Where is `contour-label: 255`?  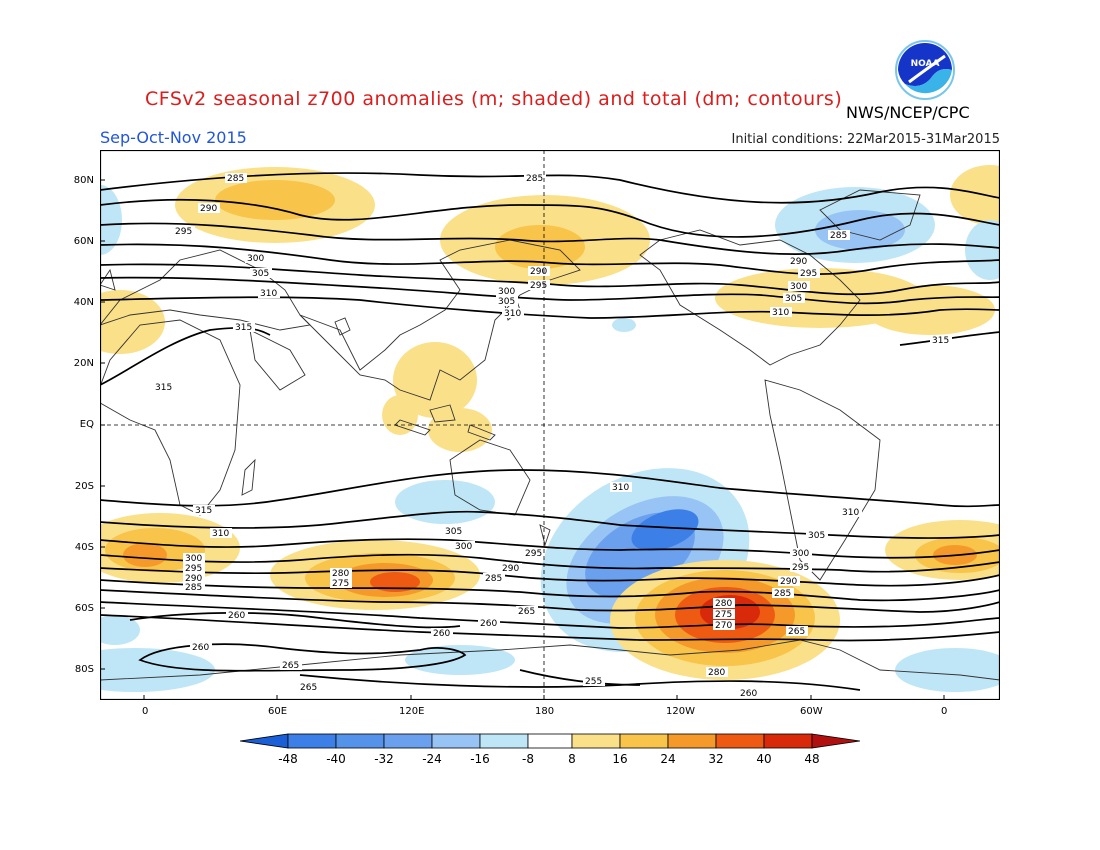 contour-label: 255 is located at coordinates (593, 682).